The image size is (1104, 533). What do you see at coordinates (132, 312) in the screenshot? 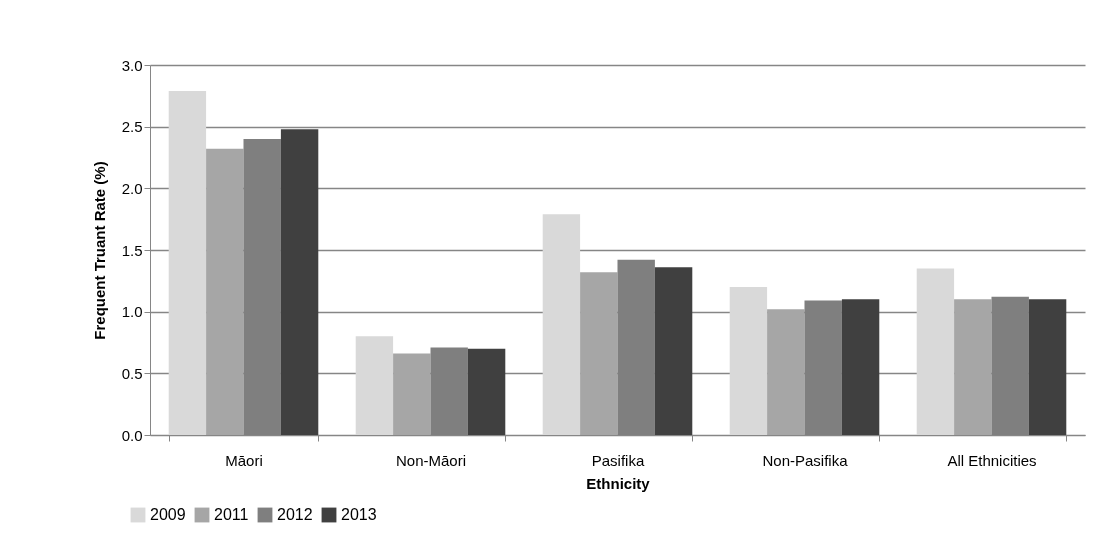
I see `y-tick-label: 1.0` at bounding box center [132, 312].